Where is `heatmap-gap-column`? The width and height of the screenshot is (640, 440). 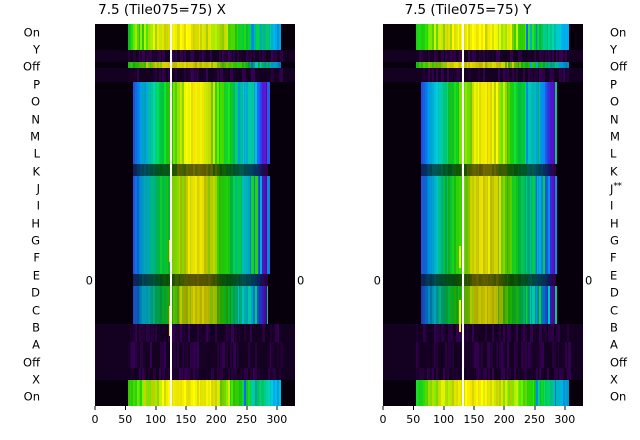
heatmap-gap-column is located at coordinates (171, 215).